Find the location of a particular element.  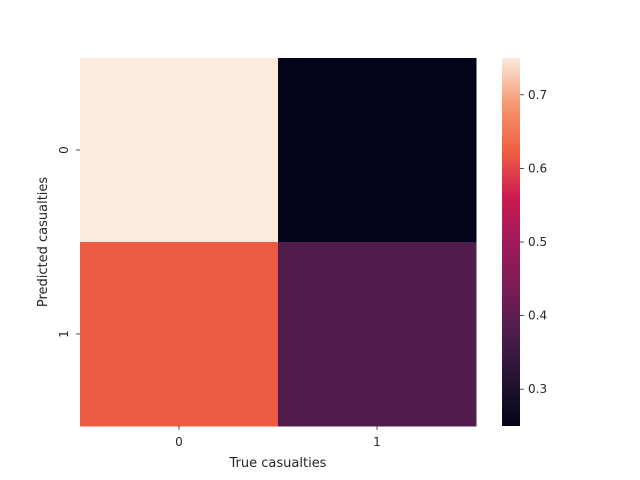

y-axis-ticks: 01 is located at coordinates (68, 242).